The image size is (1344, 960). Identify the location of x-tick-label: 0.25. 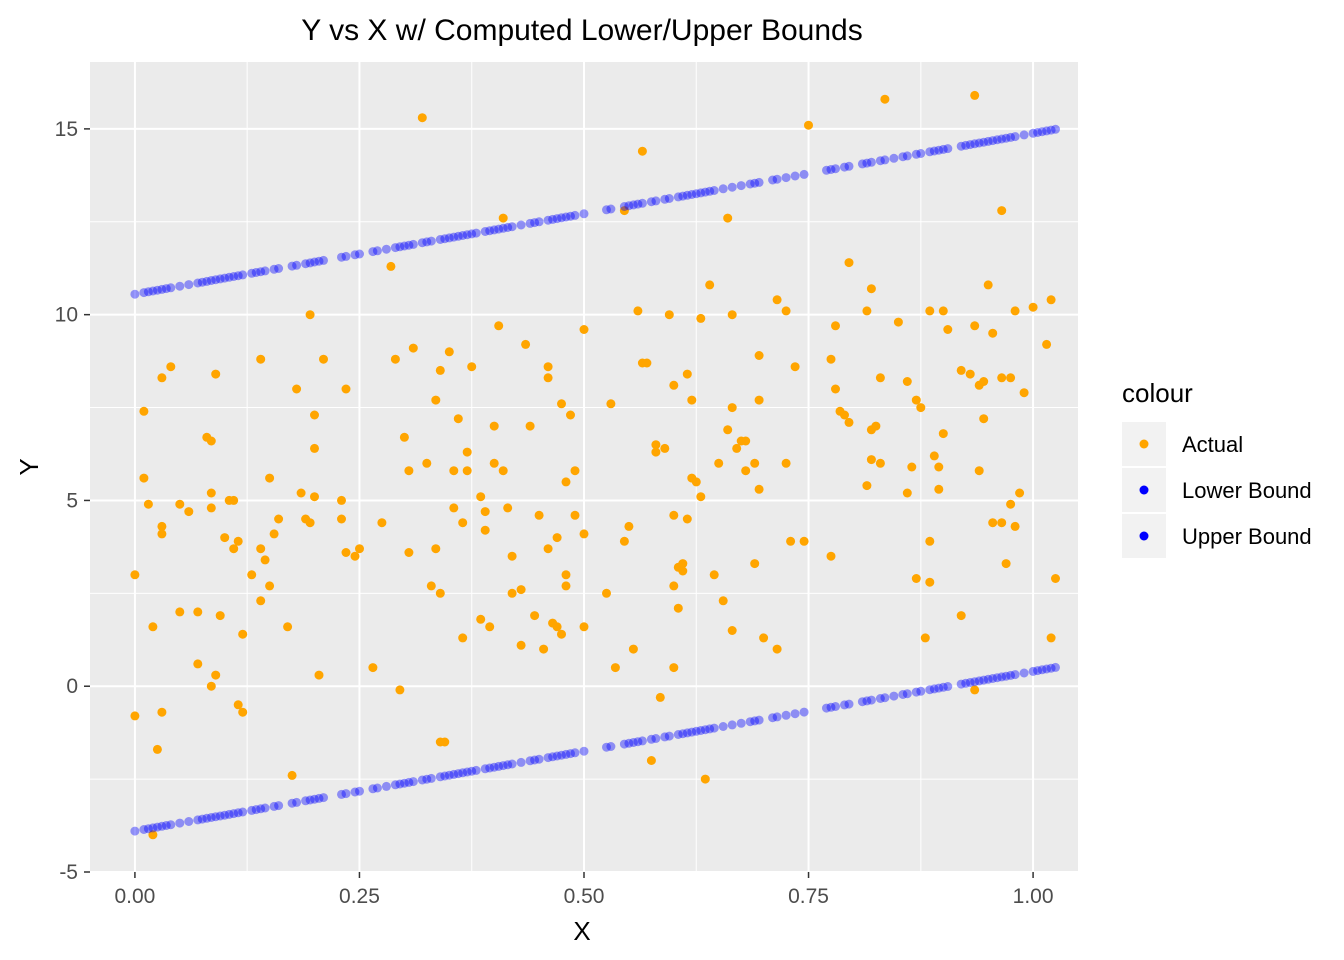
(359, 896).